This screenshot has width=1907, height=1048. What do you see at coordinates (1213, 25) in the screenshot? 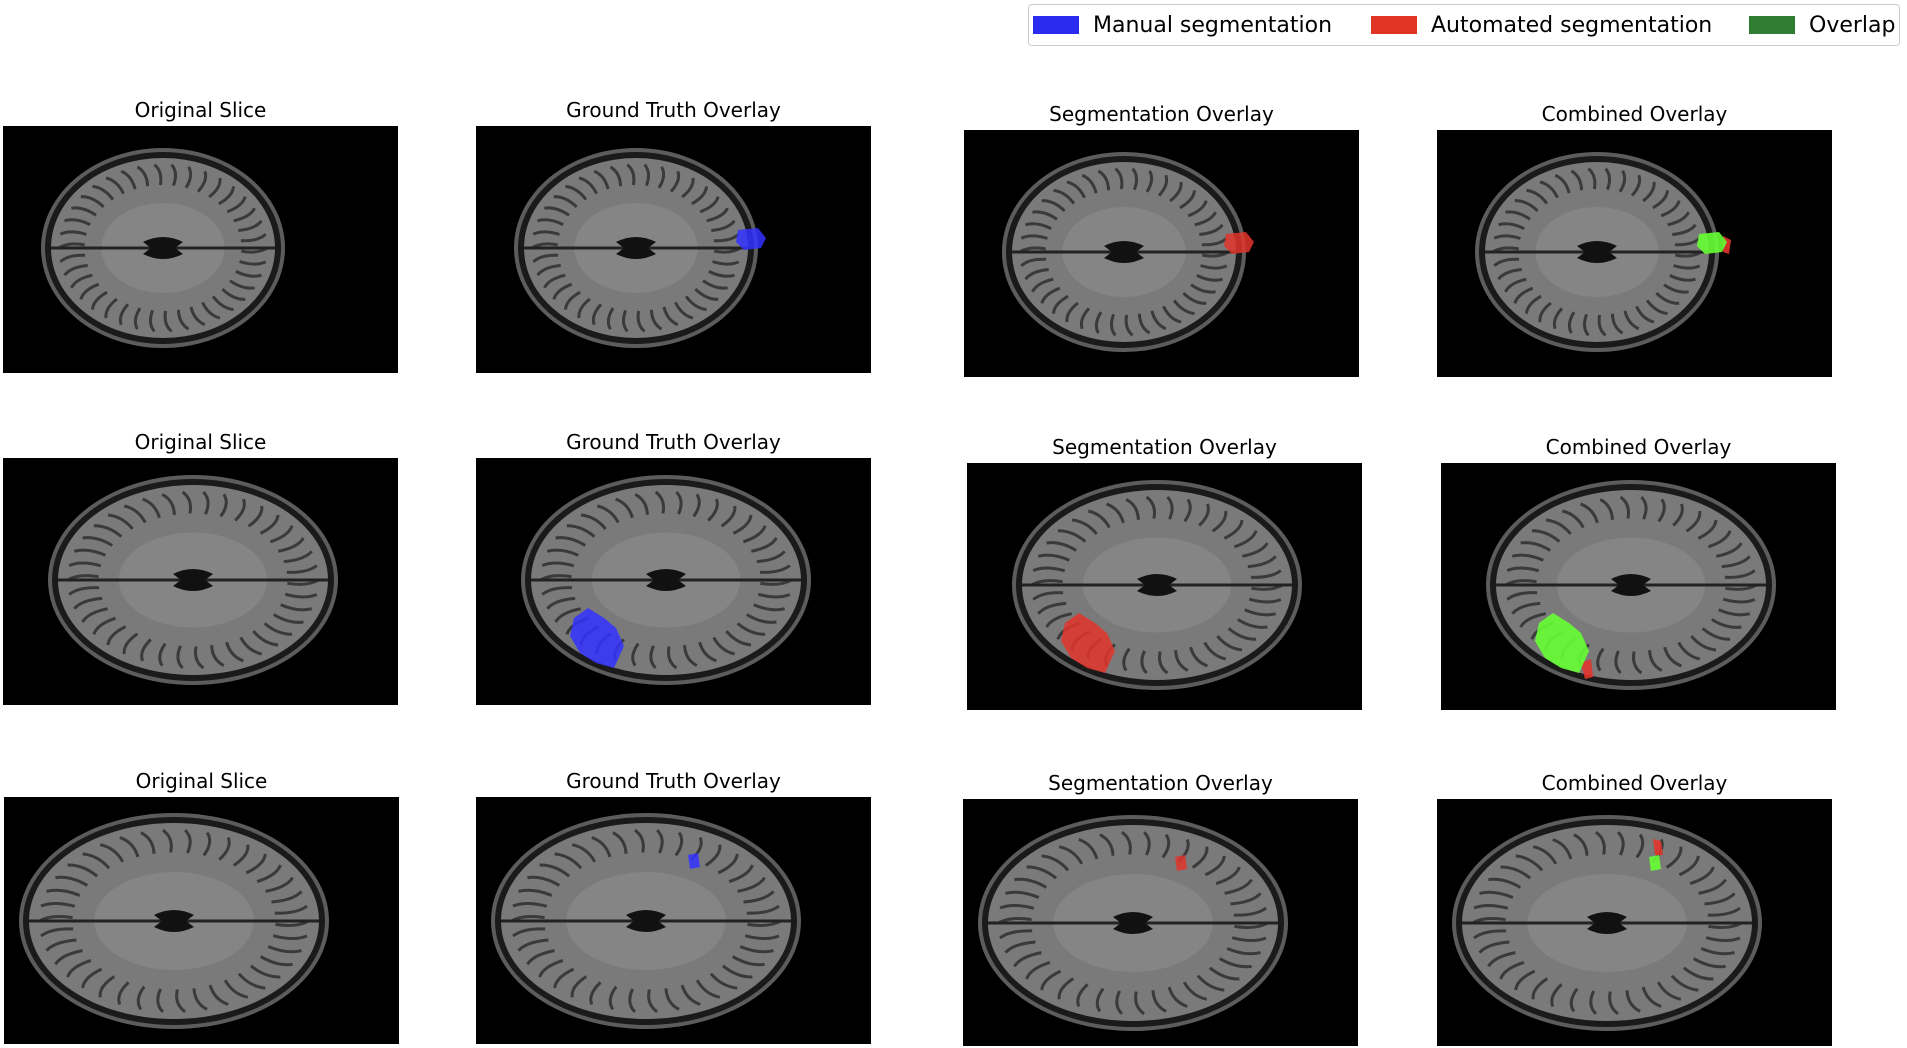
I see `legend-label-manual: Manual segmentation` at bounding box center [1213, 25].